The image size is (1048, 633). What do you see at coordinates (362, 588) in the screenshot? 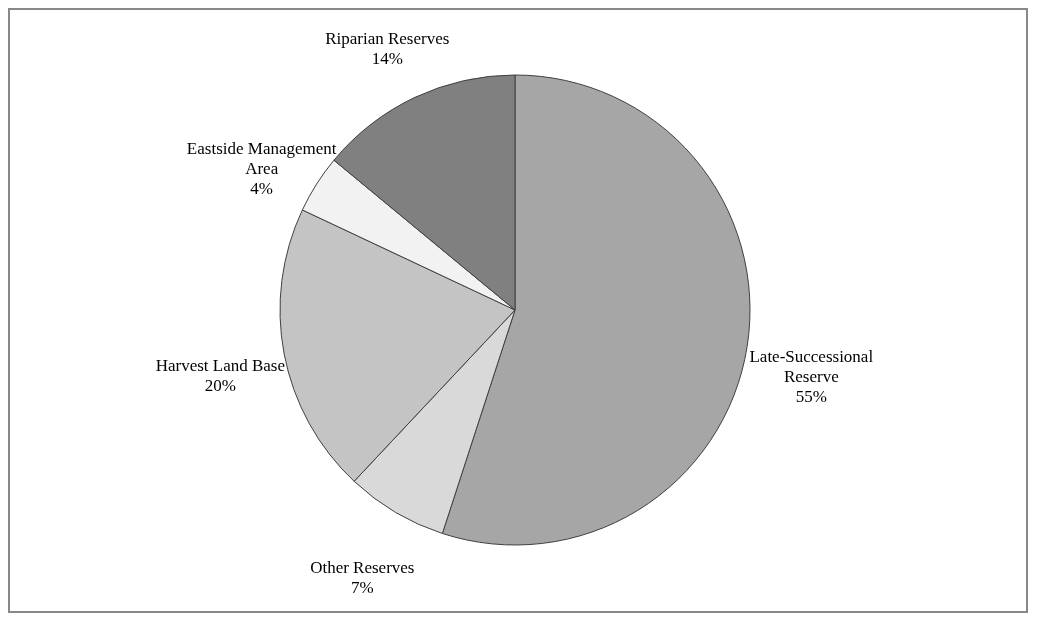
I see `data-label: 7%` at bounding box center [362, 588].